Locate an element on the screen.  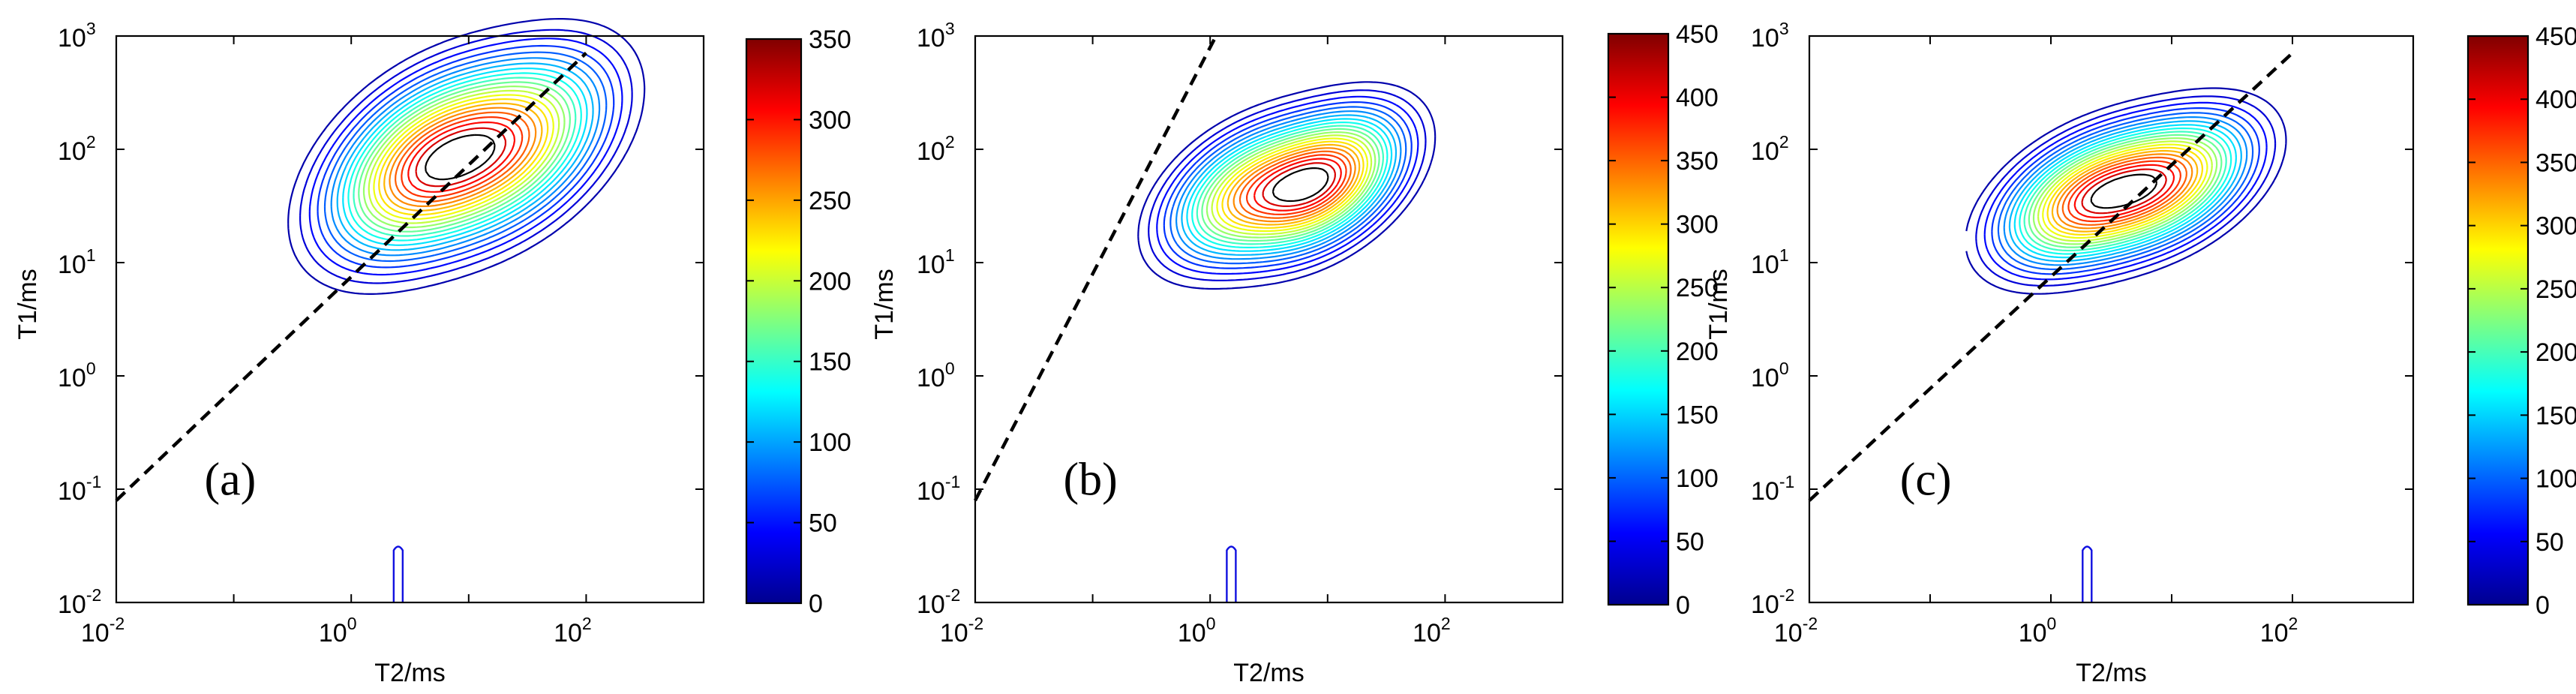
colorbar-tick-label: 350 is located at coordinates (1697, 161).